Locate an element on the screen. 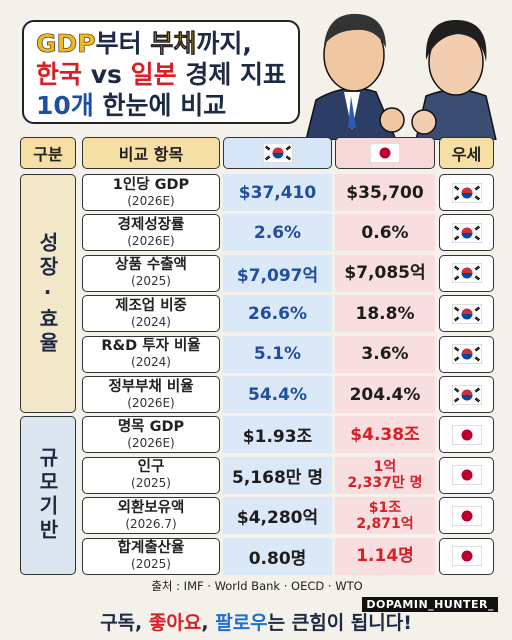  flag-korea is located at coordinates (278, 153).